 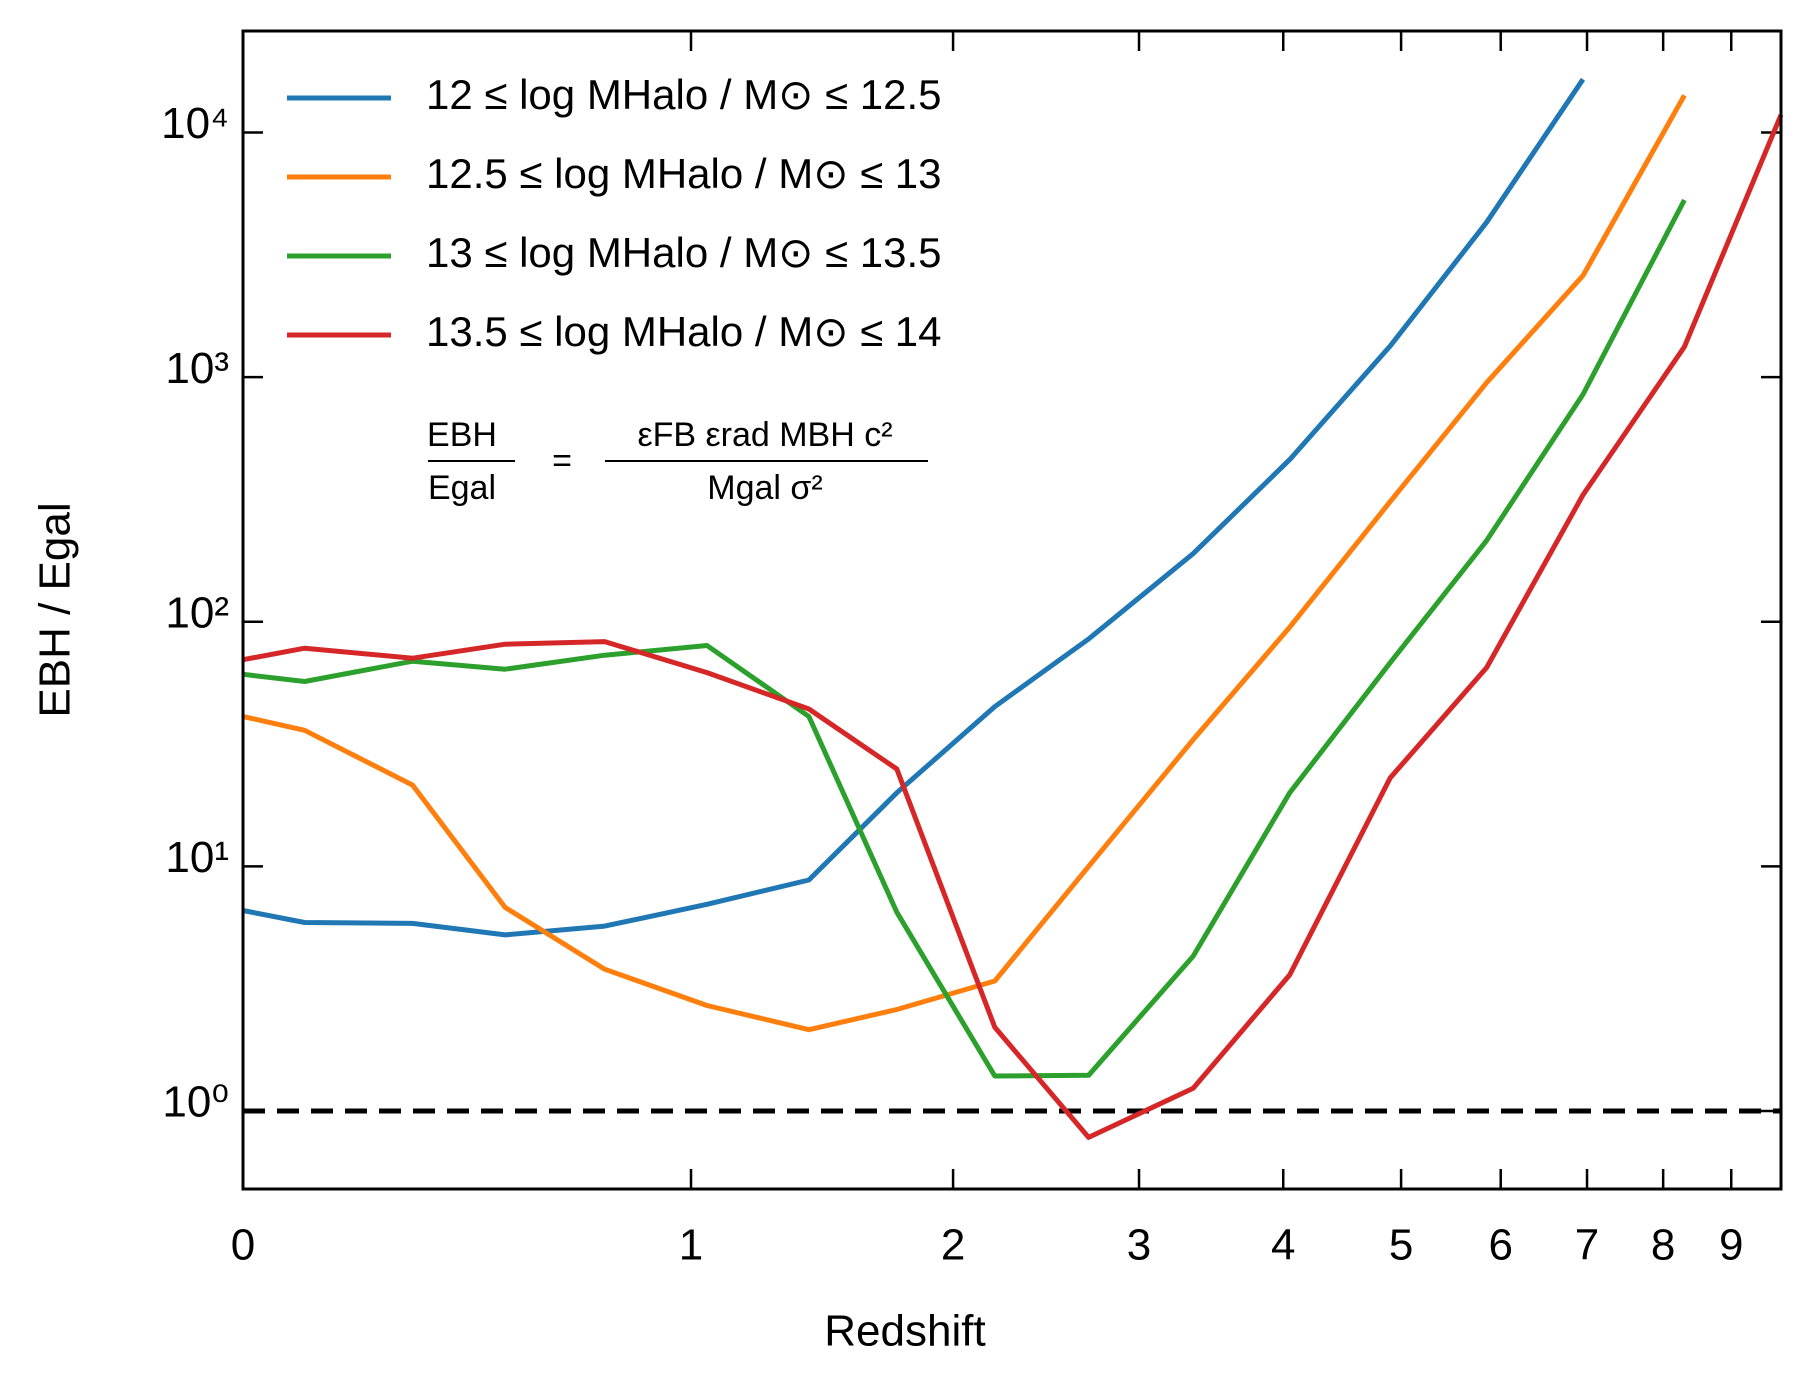 I want to click on x-tick-label: 9, so click(x=1731, y=1245).